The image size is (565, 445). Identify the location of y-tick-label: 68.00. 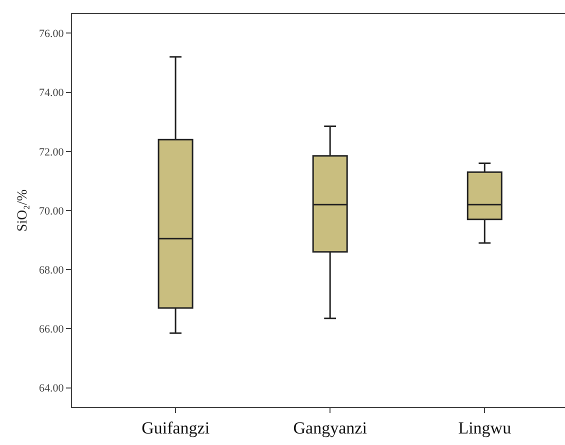
(51, 270).